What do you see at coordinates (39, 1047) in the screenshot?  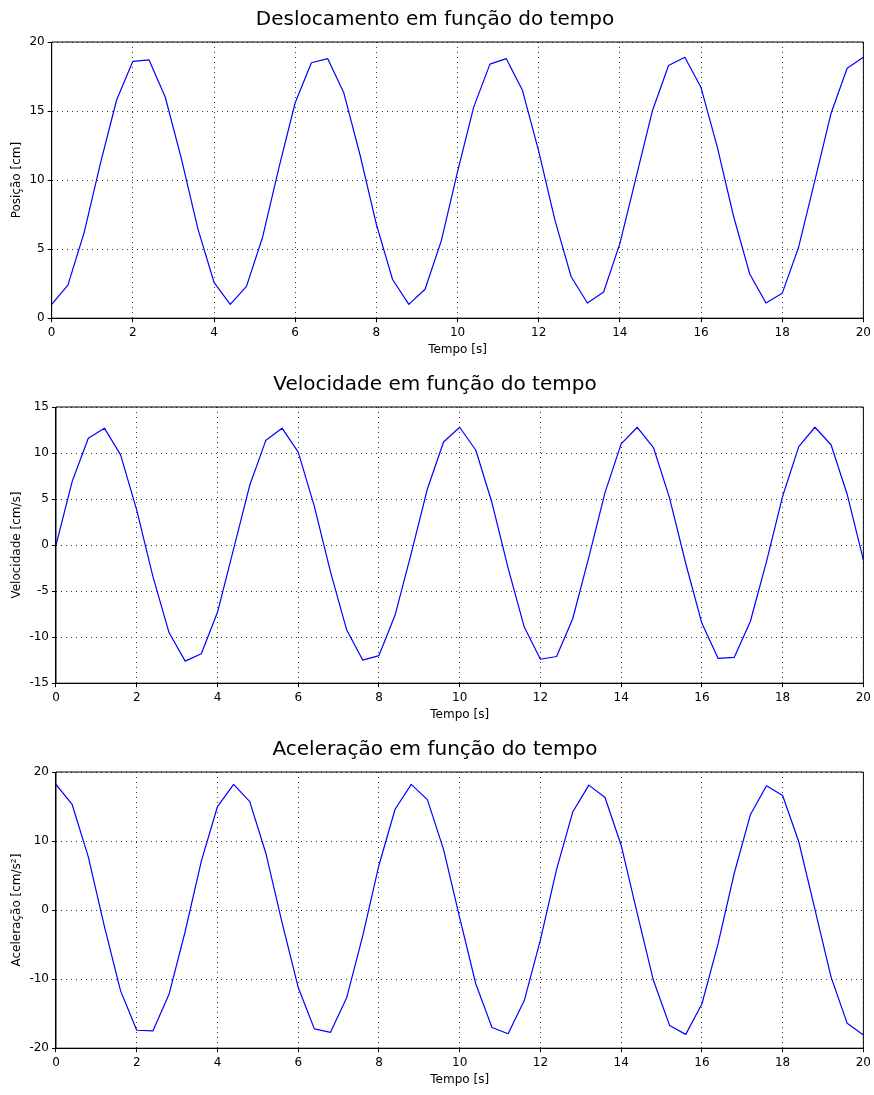 I see `y-tick-label: -20` at bounding box center [39, 1047].